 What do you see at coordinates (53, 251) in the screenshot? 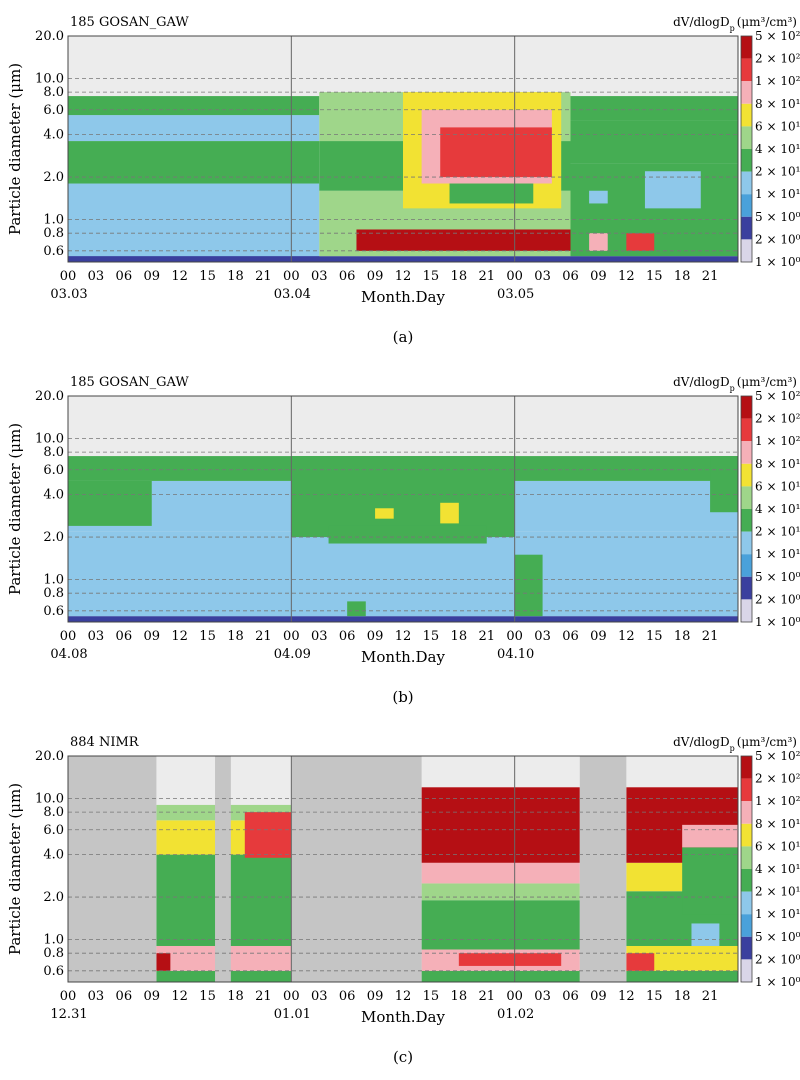
I see `y-tick-label: 0.6` at bounding box center [53, 251].